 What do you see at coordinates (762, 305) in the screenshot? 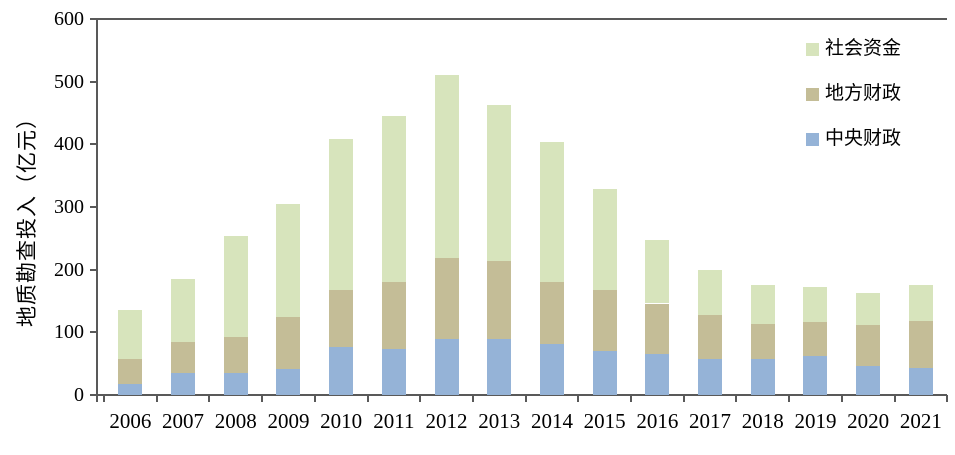
I see `bar-segment-社会资金-2018` at bounding box center [762, 305].